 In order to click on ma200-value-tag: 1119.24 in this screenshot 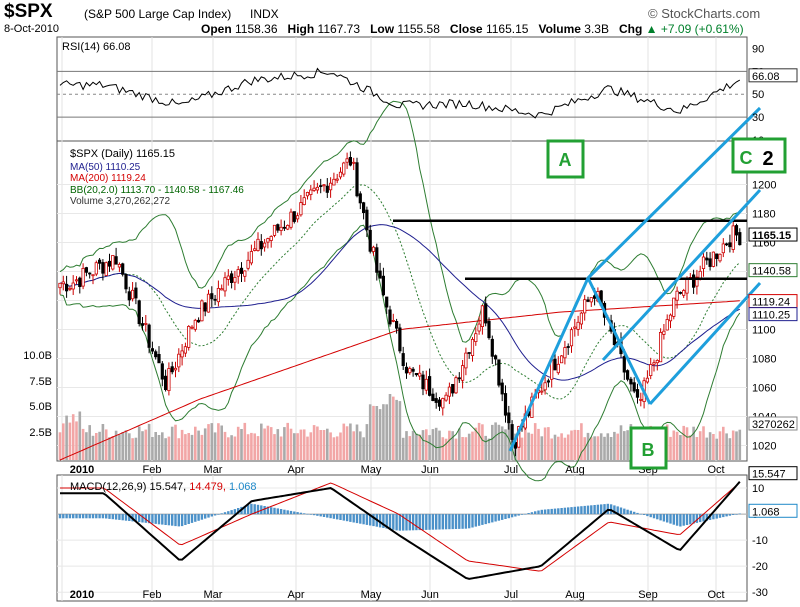, I will do `click(773, 301)`.